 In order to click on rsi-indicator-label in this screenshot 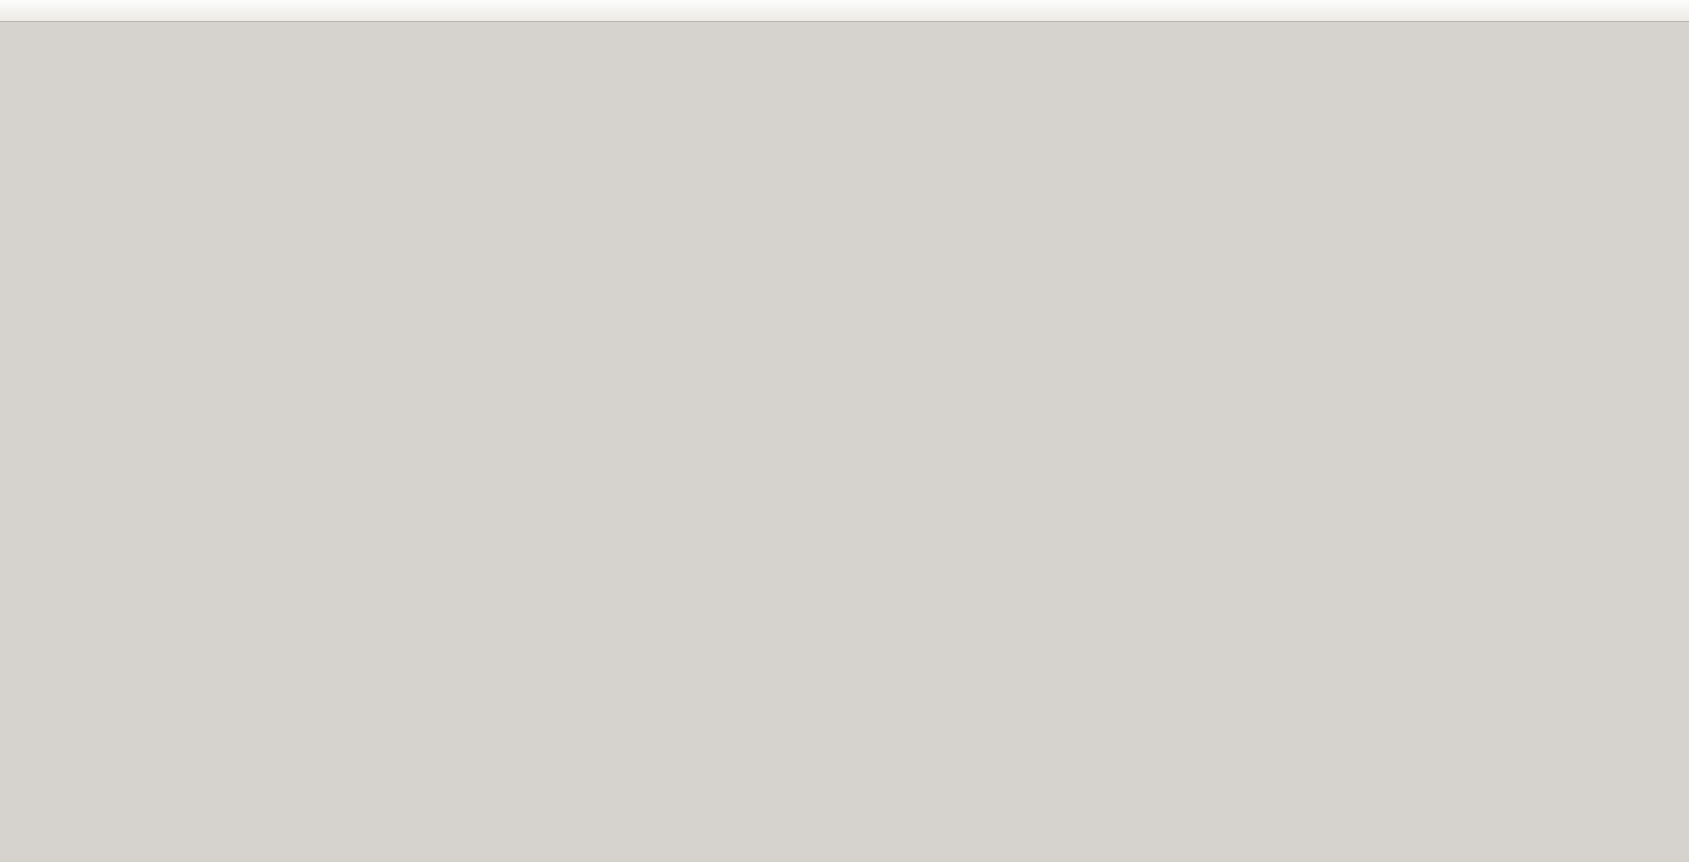, I will do `click(11, 737)`.